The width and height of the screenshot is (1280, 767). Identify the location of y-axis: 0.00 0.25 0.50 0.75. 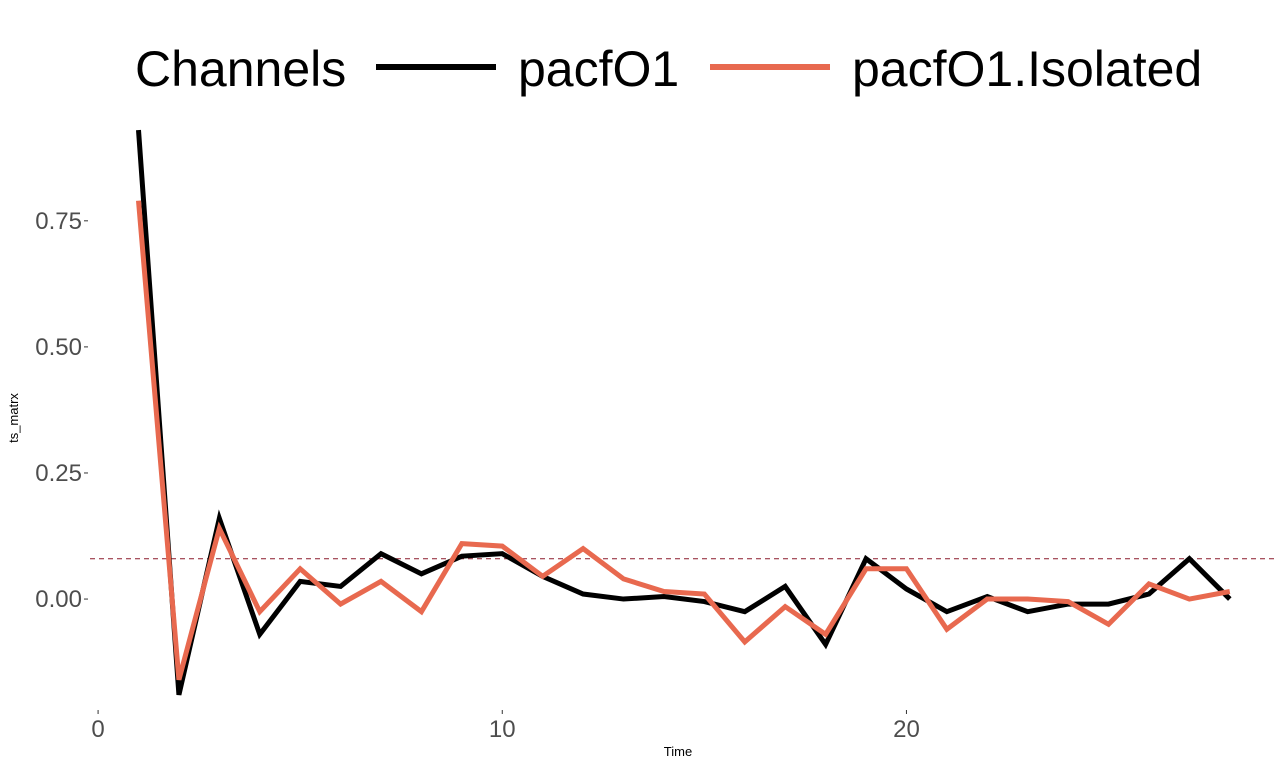
(61, 410).